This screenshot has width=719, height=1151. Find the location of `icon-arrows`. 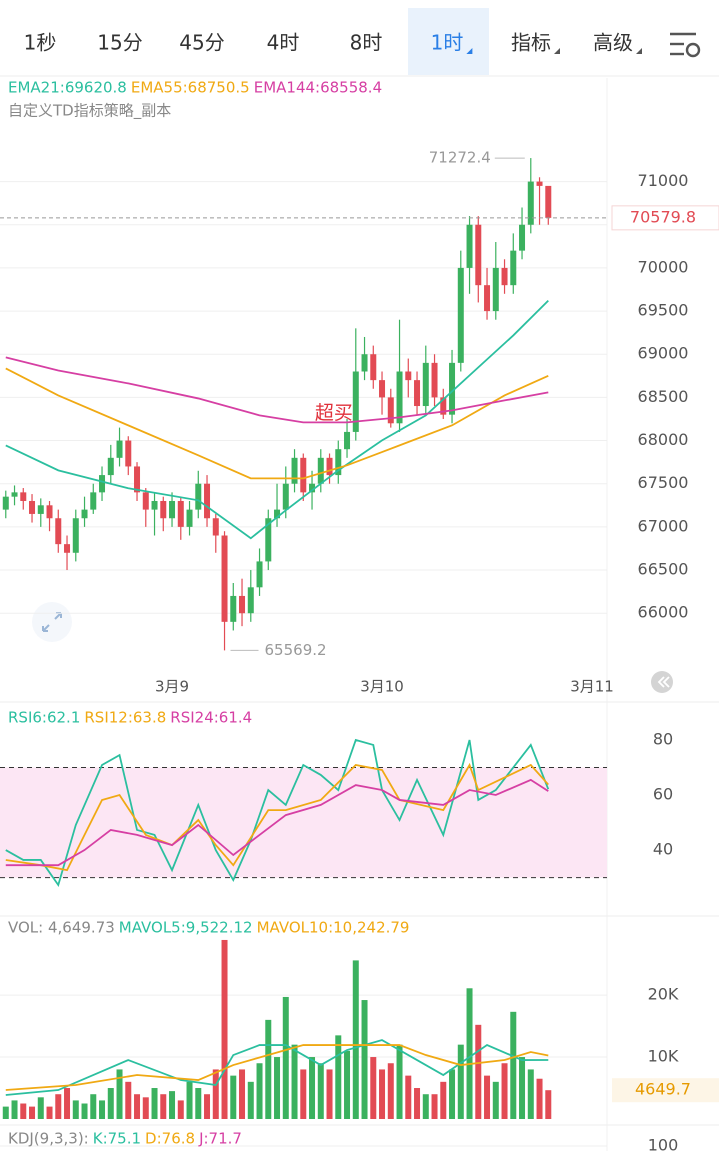

icon-arrows is located at coordinates (663, 682).